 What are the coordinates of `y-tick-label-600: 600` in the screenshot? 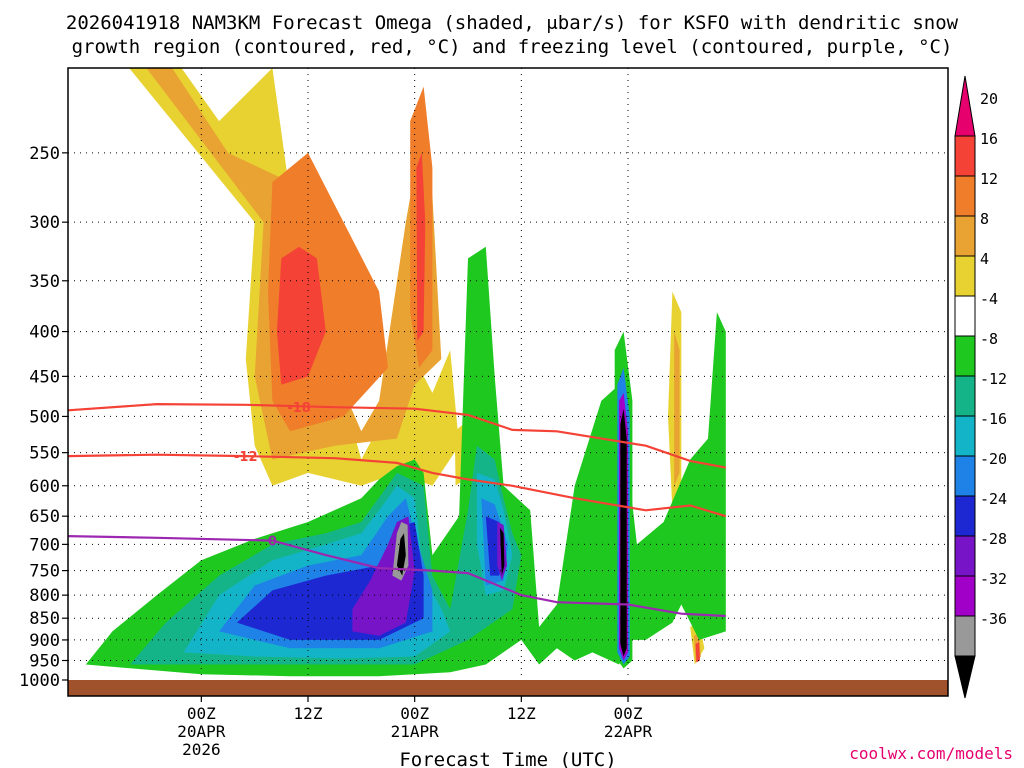 It's located at (44, 487).